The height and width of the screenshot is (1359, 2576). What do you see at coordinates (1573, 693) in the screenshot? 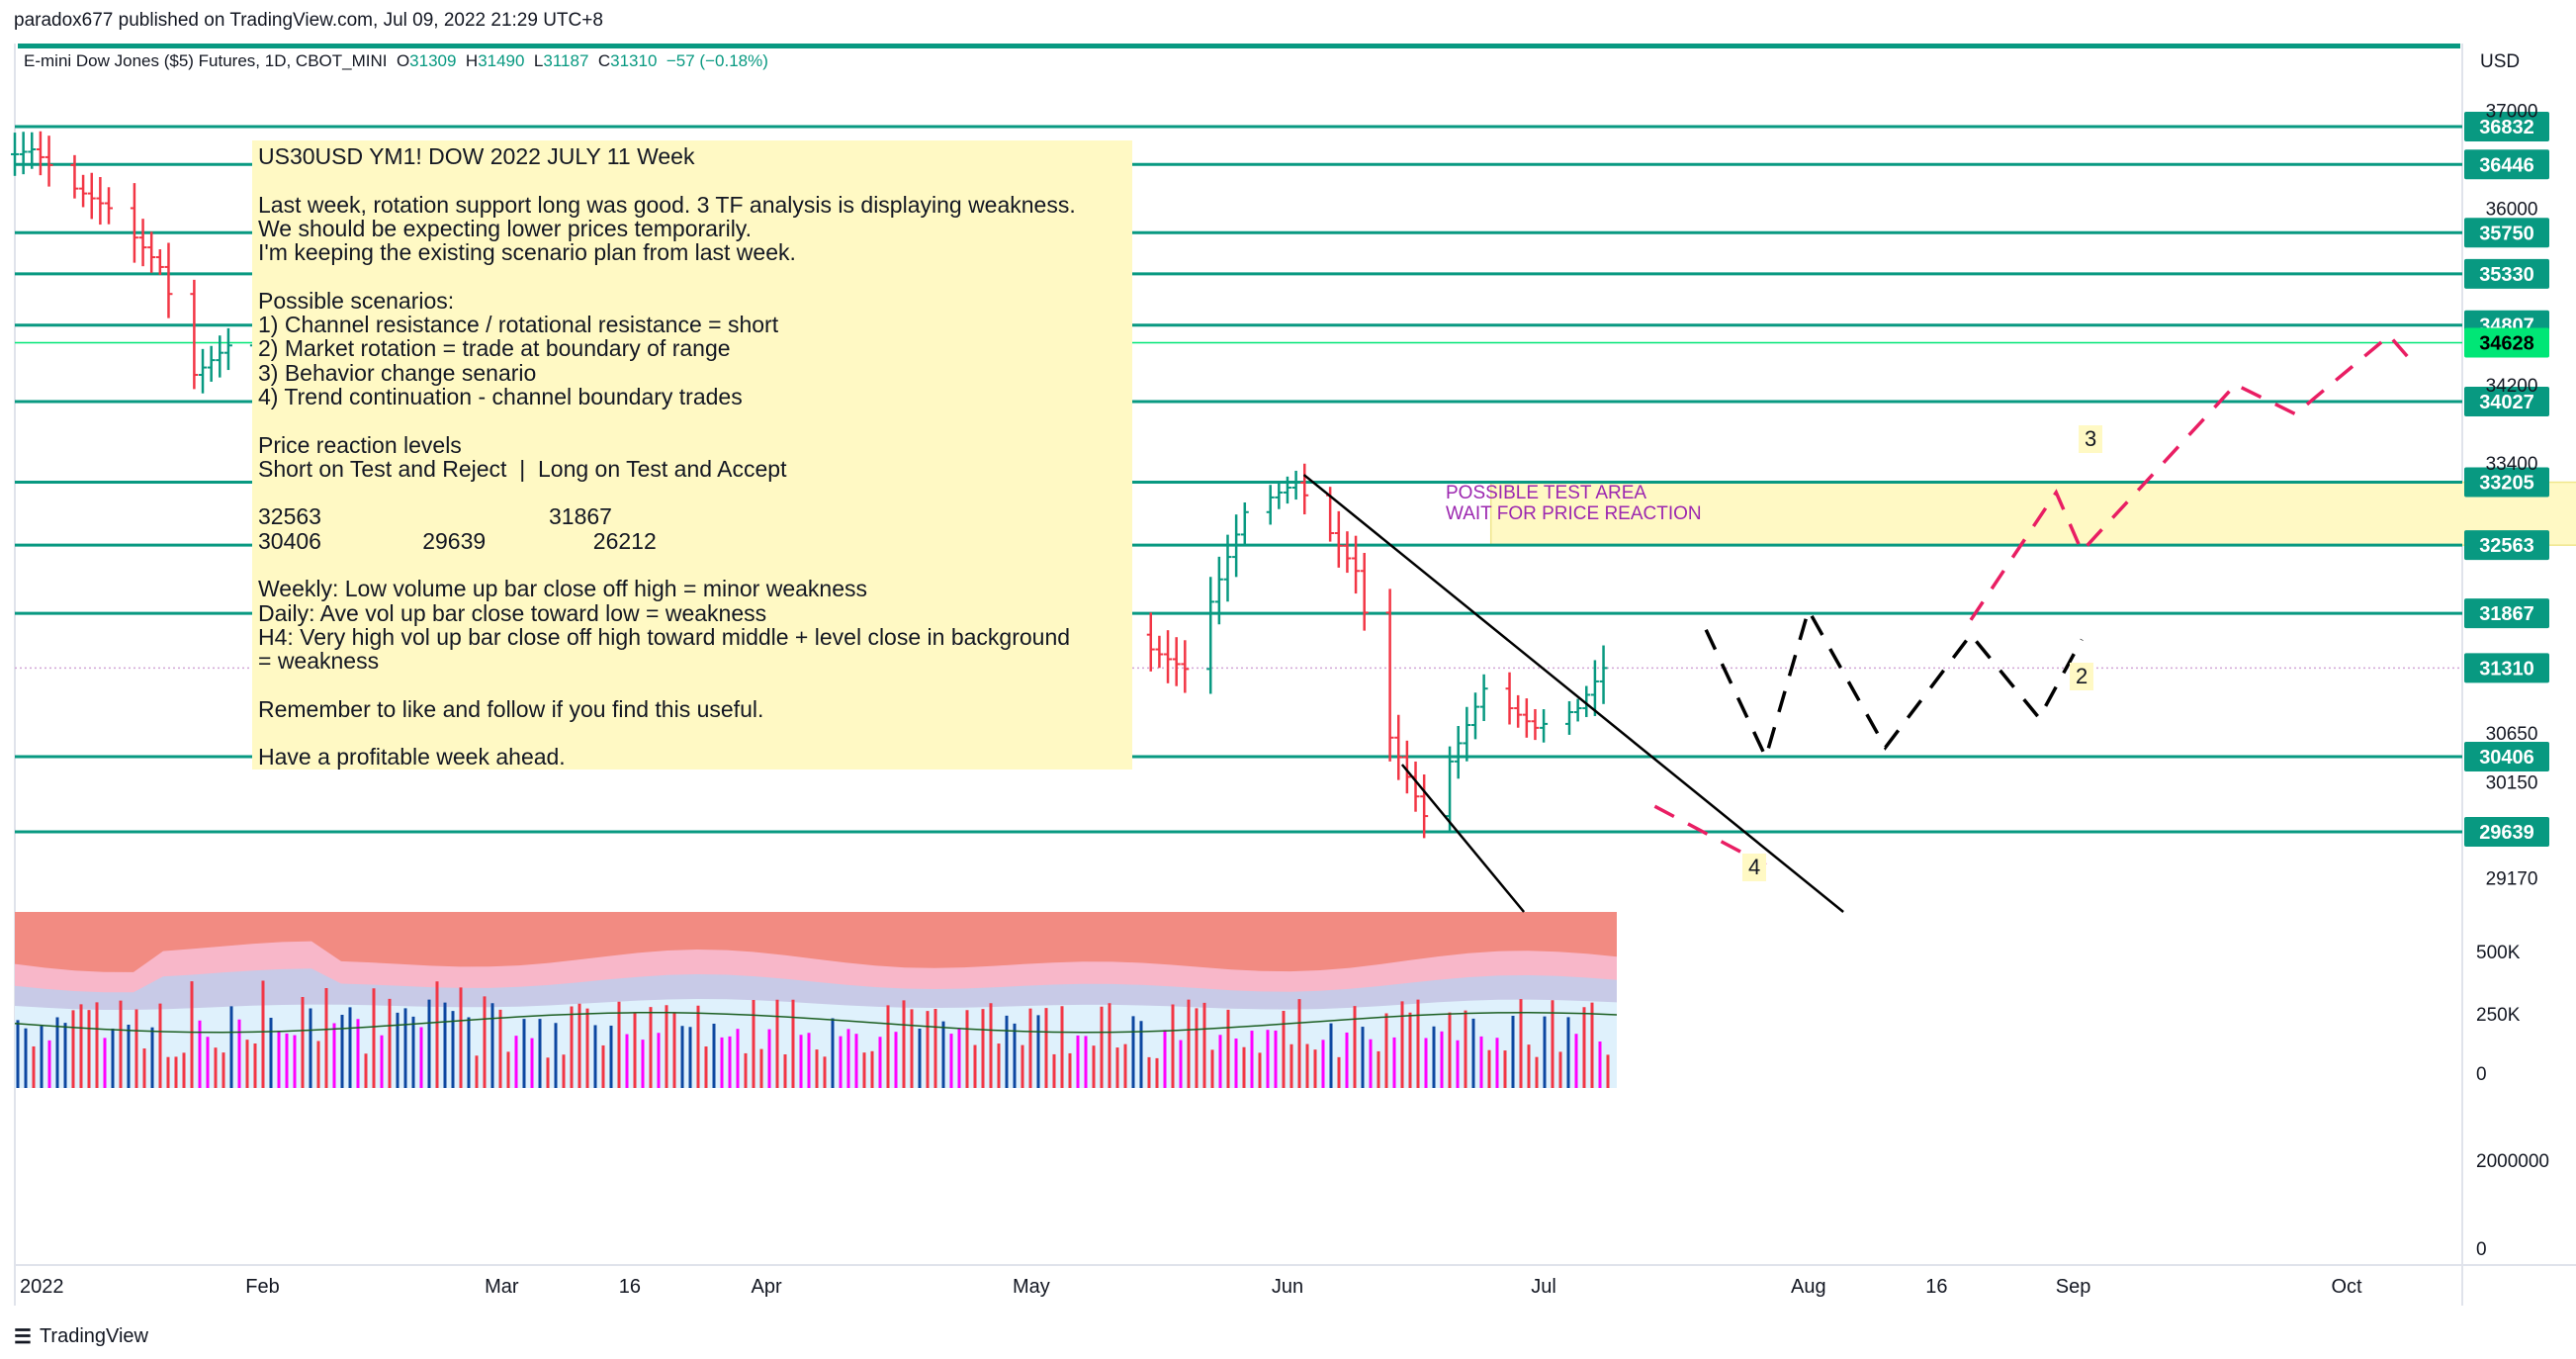
I see `channel-upper-line` at bounding box center [1573, 693].